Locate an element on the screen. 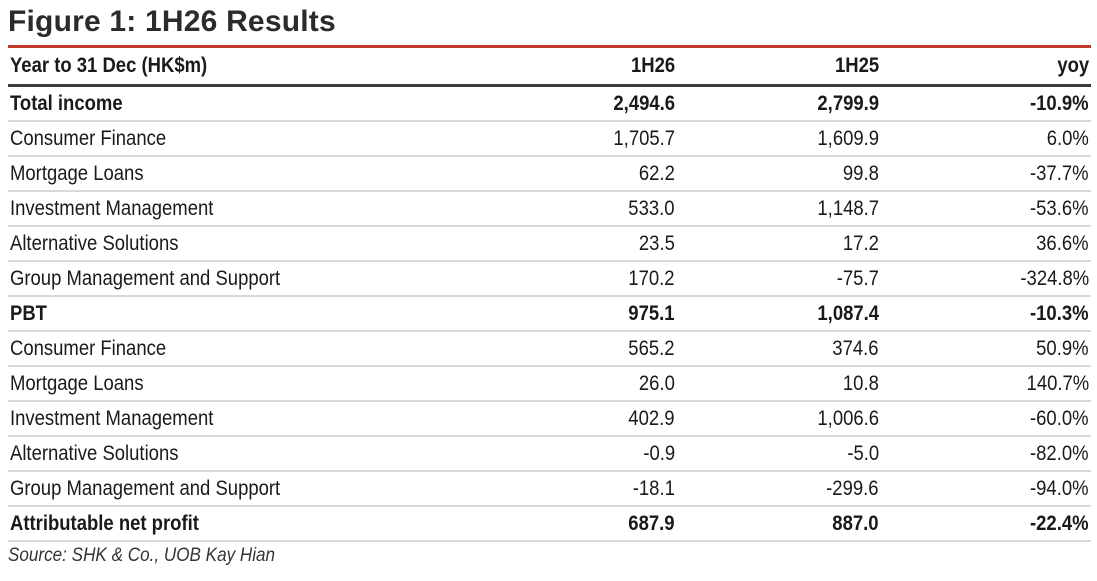  table-row: Alternative Solutions 23.5 17.2 36.6% is located at coordinates (549, 244).